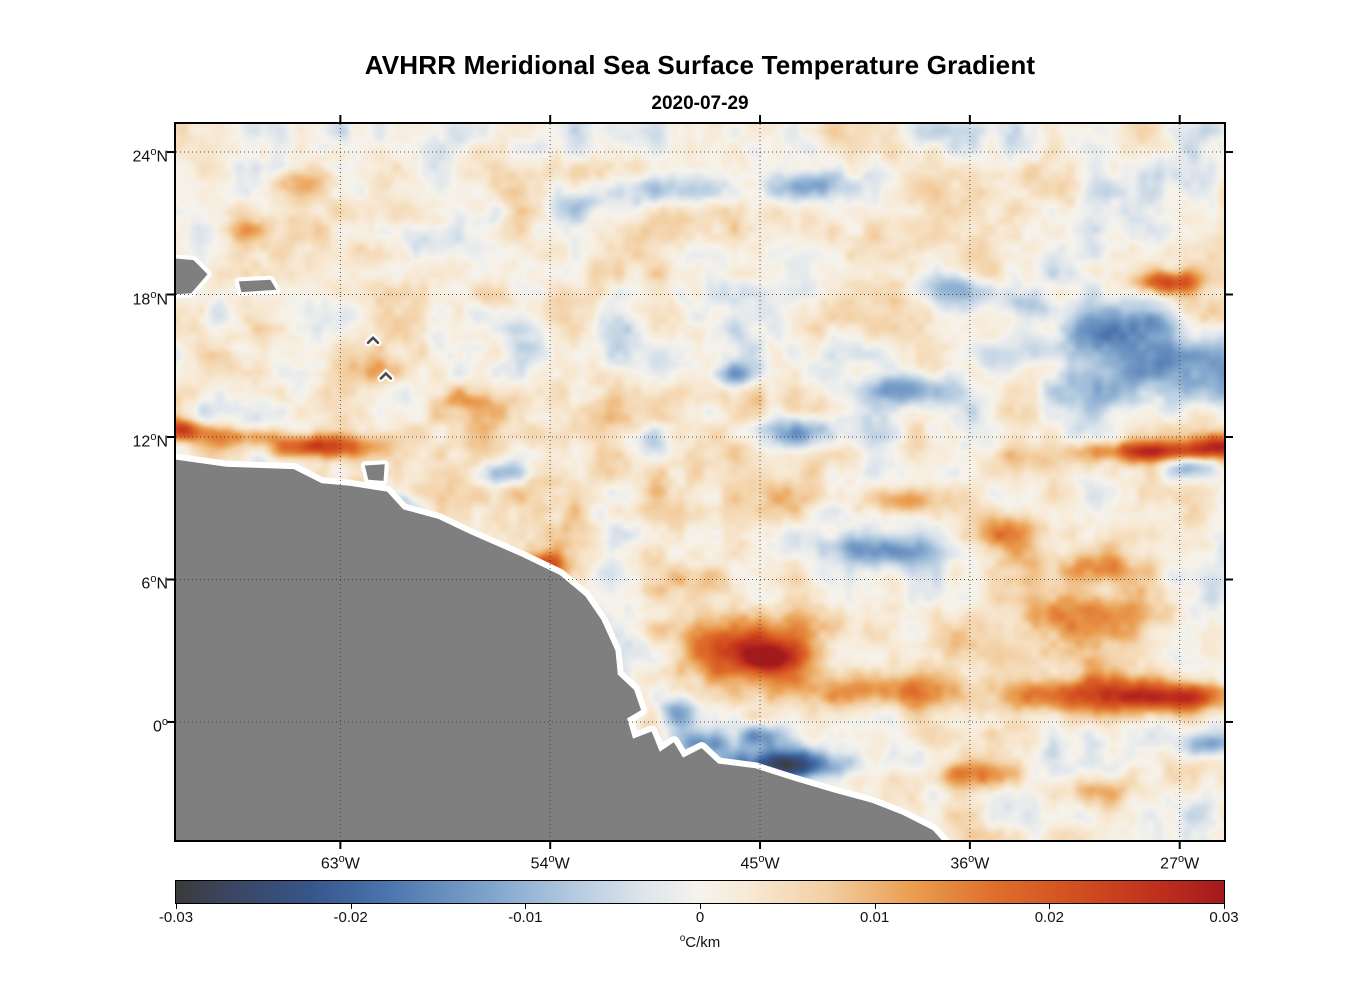  What do you see at coordinates (703, 942) in the screenshot?
I see `colorbar-unit-text: C/km` at bounding box center [703, 942].